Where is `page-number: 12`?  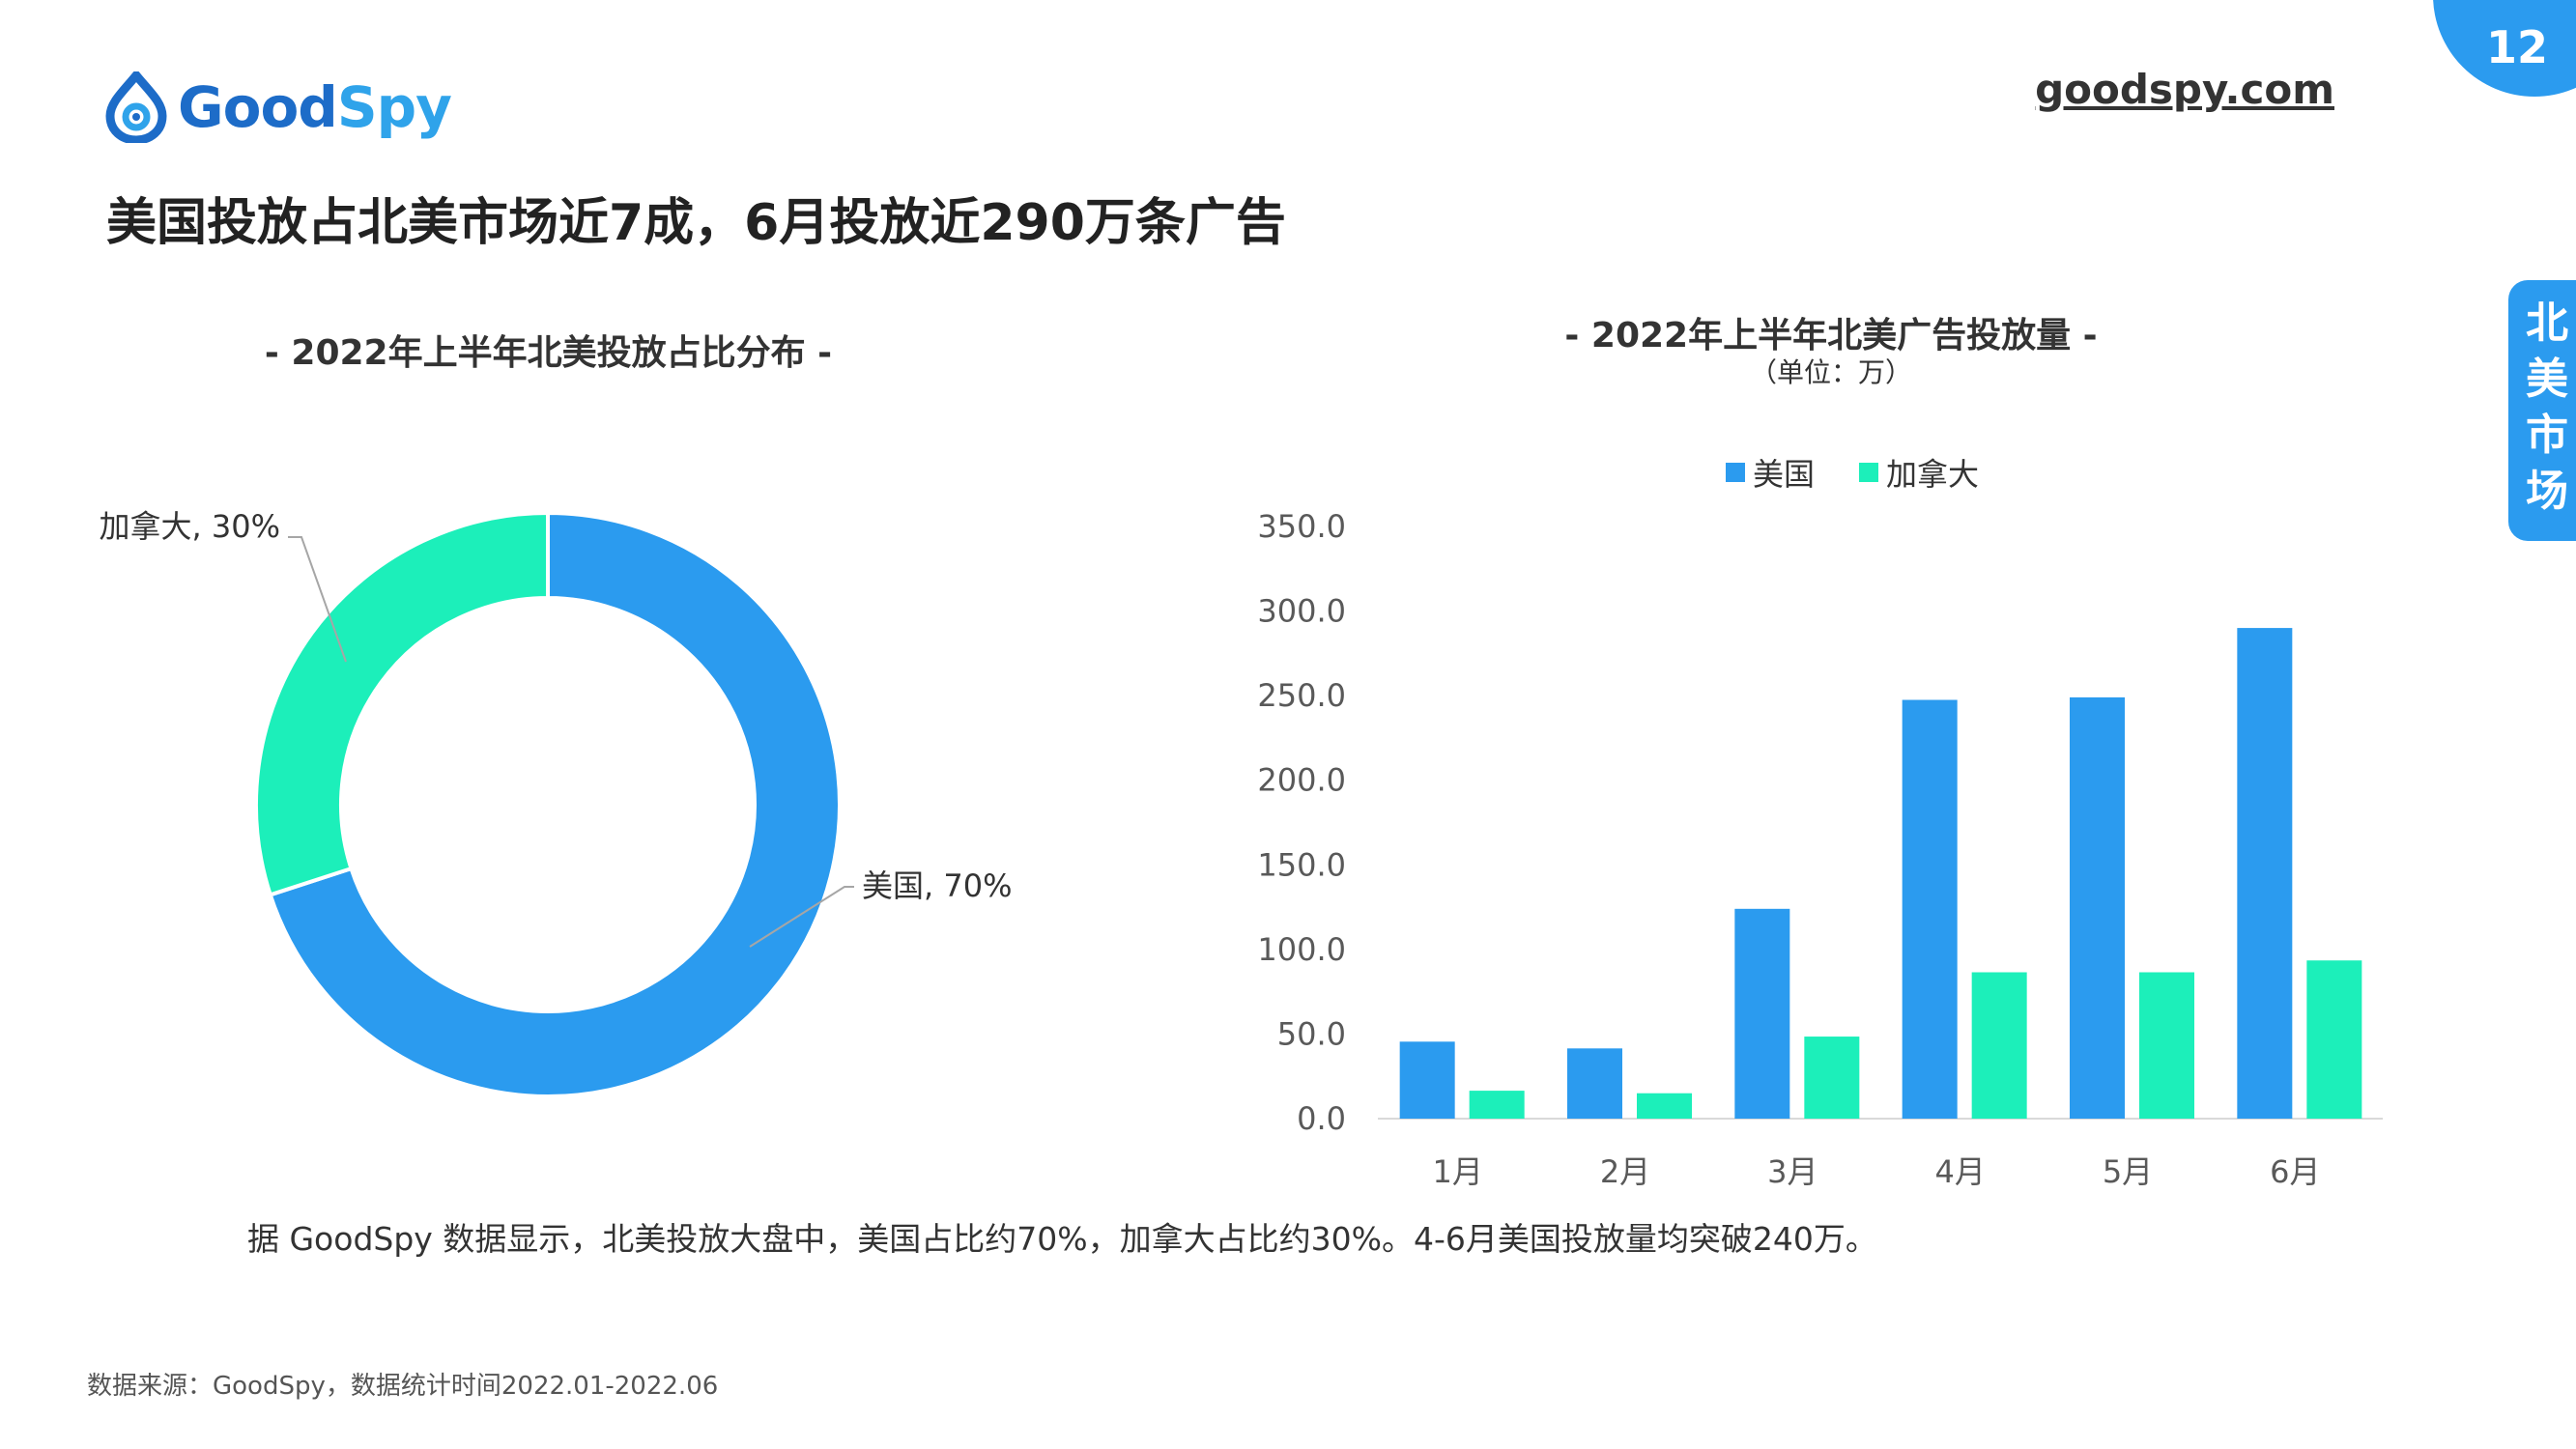 page-number: 12 is located at coordinates (2516, 47).